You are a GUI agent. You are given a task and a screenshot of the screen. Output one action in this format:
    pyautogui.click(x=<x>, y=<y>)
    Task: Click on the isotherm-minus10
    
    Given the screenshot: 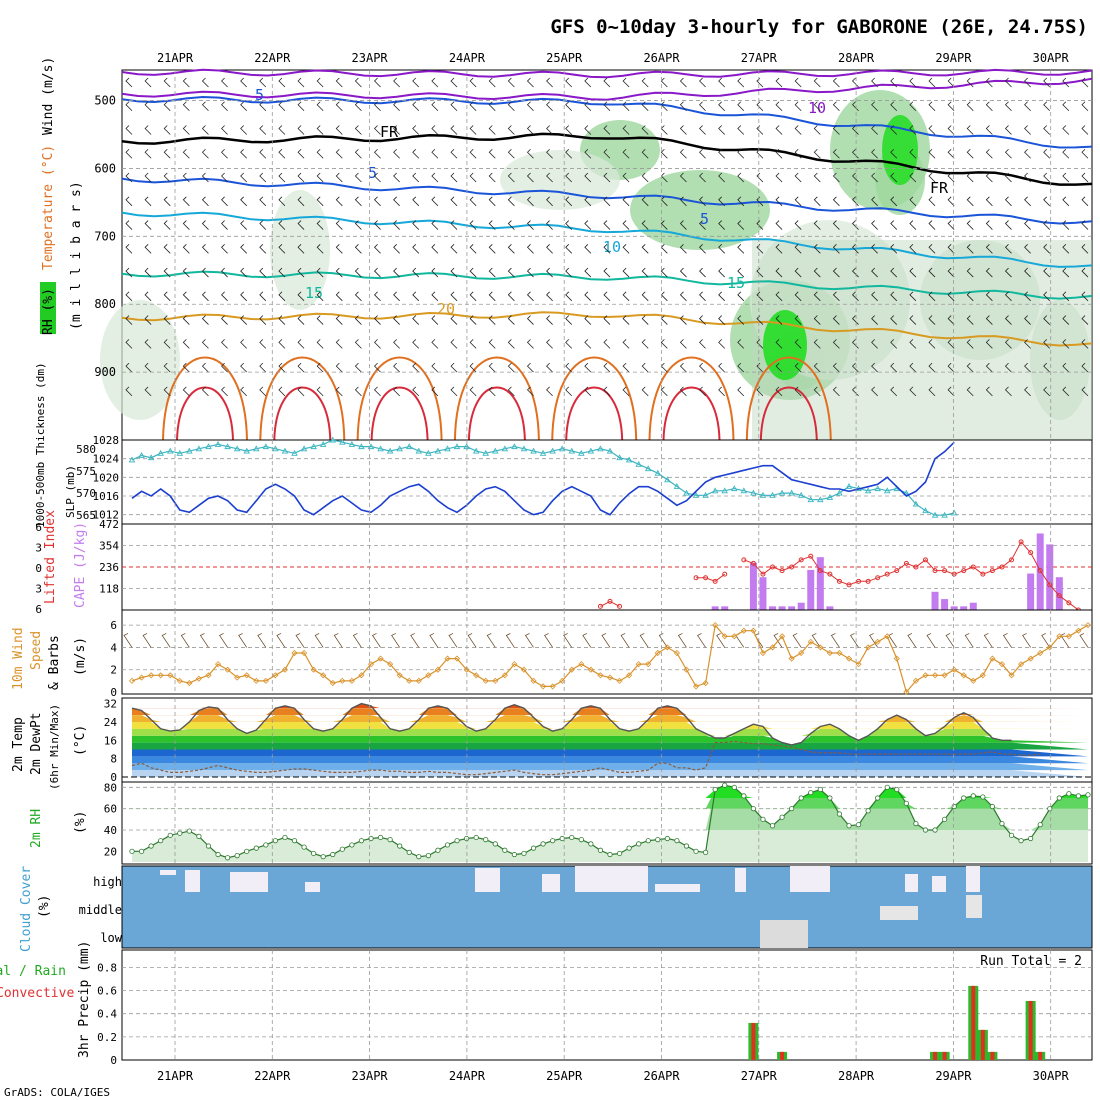 What is the action you would take?
    pyautogui.click(x=607, y=89)
    